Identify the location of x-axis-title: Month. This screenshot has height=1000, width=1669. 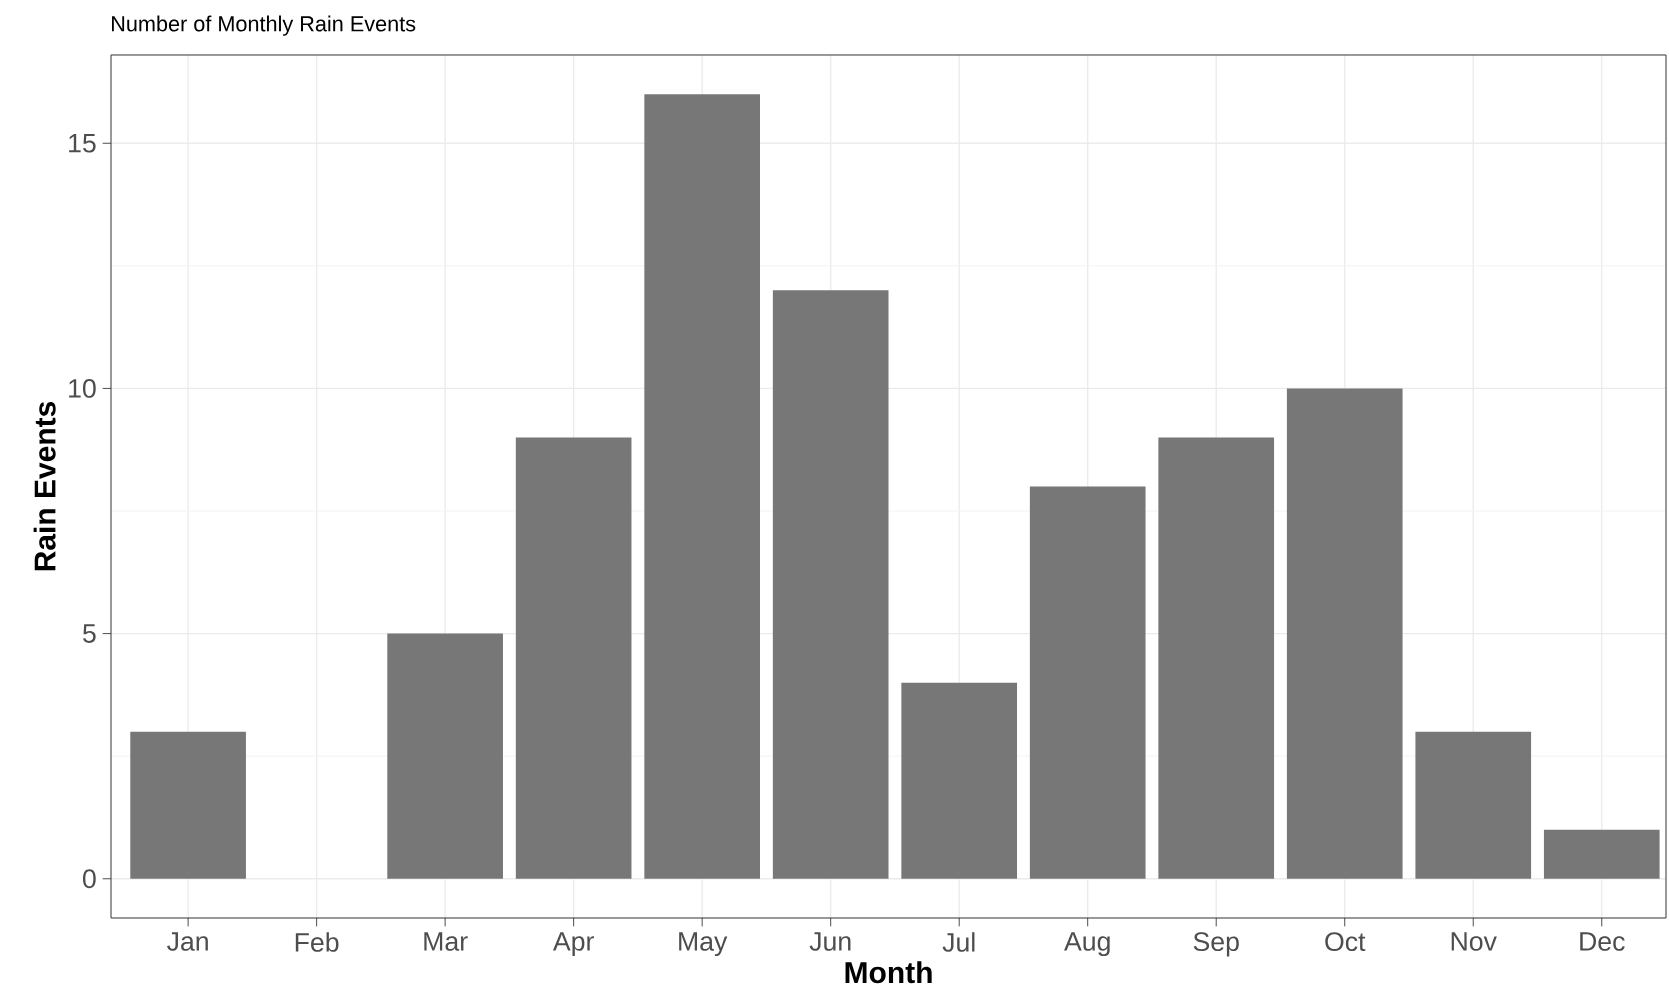
(888, 972).